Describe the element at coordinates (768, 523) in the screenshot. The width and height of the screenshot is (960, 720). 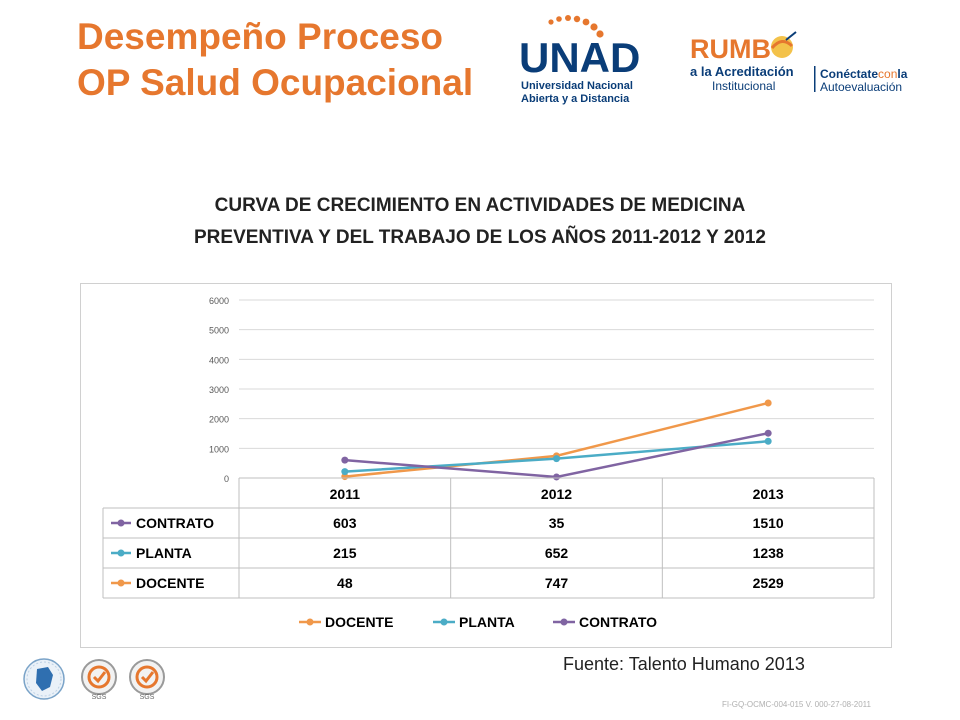
I see `table-cell-value: 1510` at that location.